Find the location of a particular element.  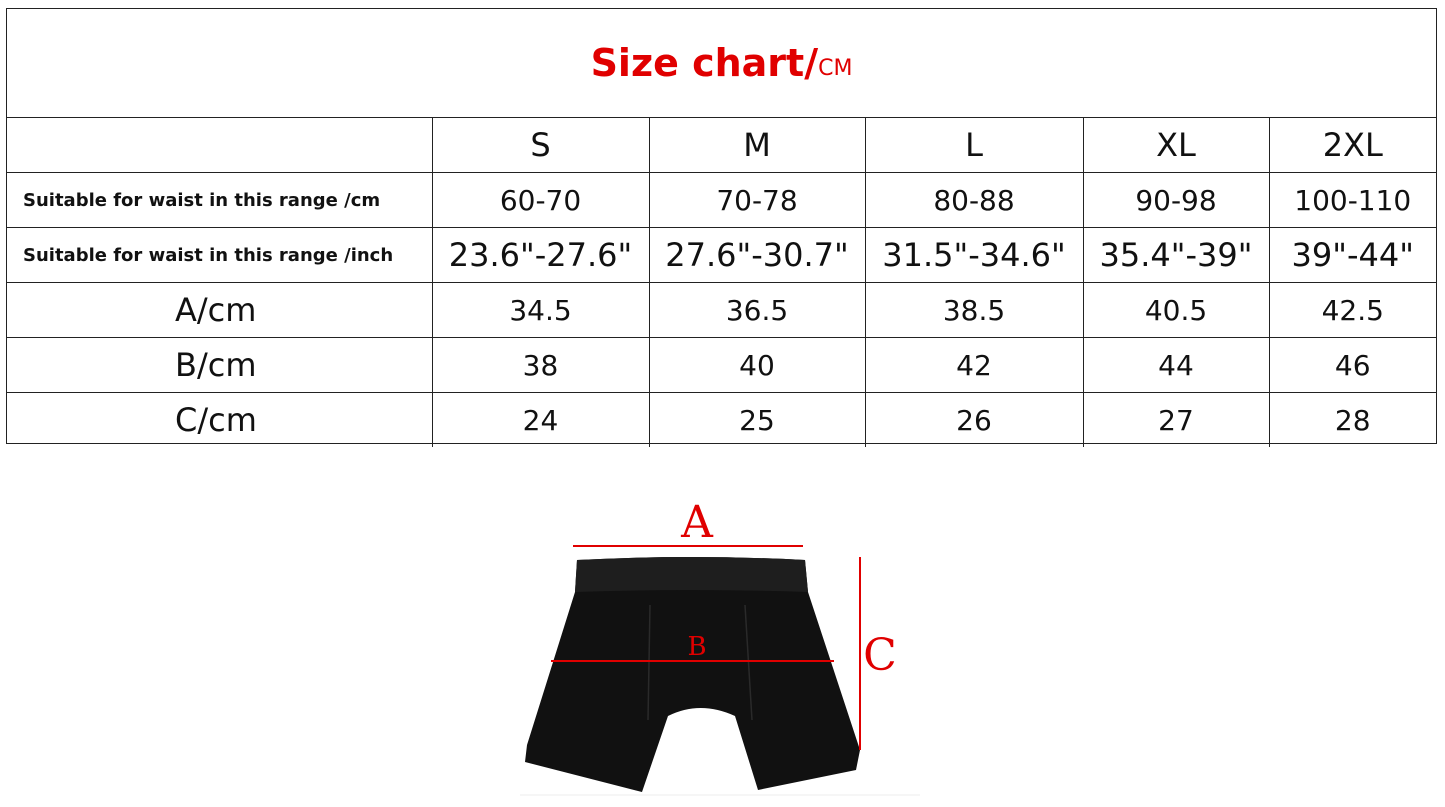

label-c: C is located at coordinates (880, 655).